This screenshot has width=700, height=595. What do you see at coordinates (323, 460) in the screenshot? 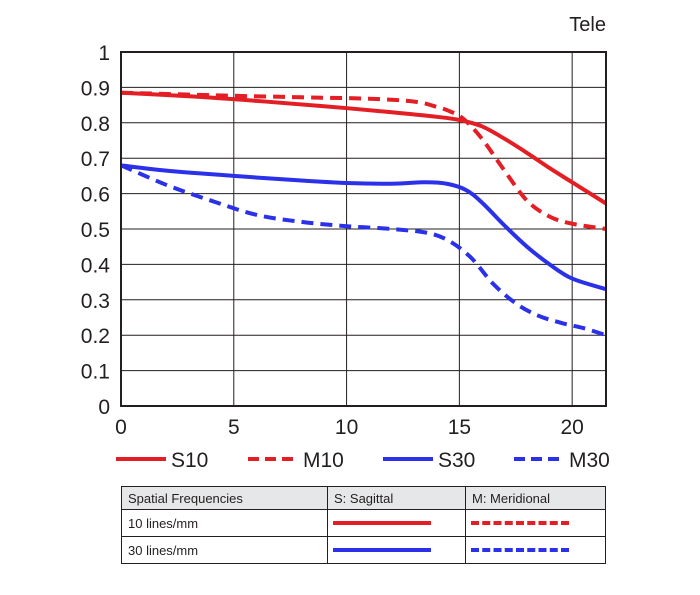
I see `legend-label-m10: M10` at bounding box center [323, 460].